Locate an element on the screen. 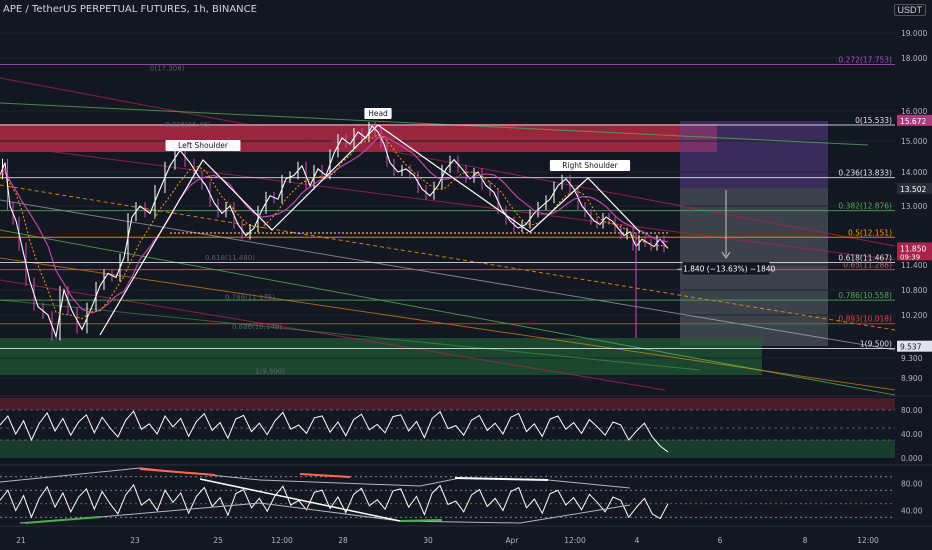  rsi-axis-tick: 80.00 is located at coordinates (912, 410).